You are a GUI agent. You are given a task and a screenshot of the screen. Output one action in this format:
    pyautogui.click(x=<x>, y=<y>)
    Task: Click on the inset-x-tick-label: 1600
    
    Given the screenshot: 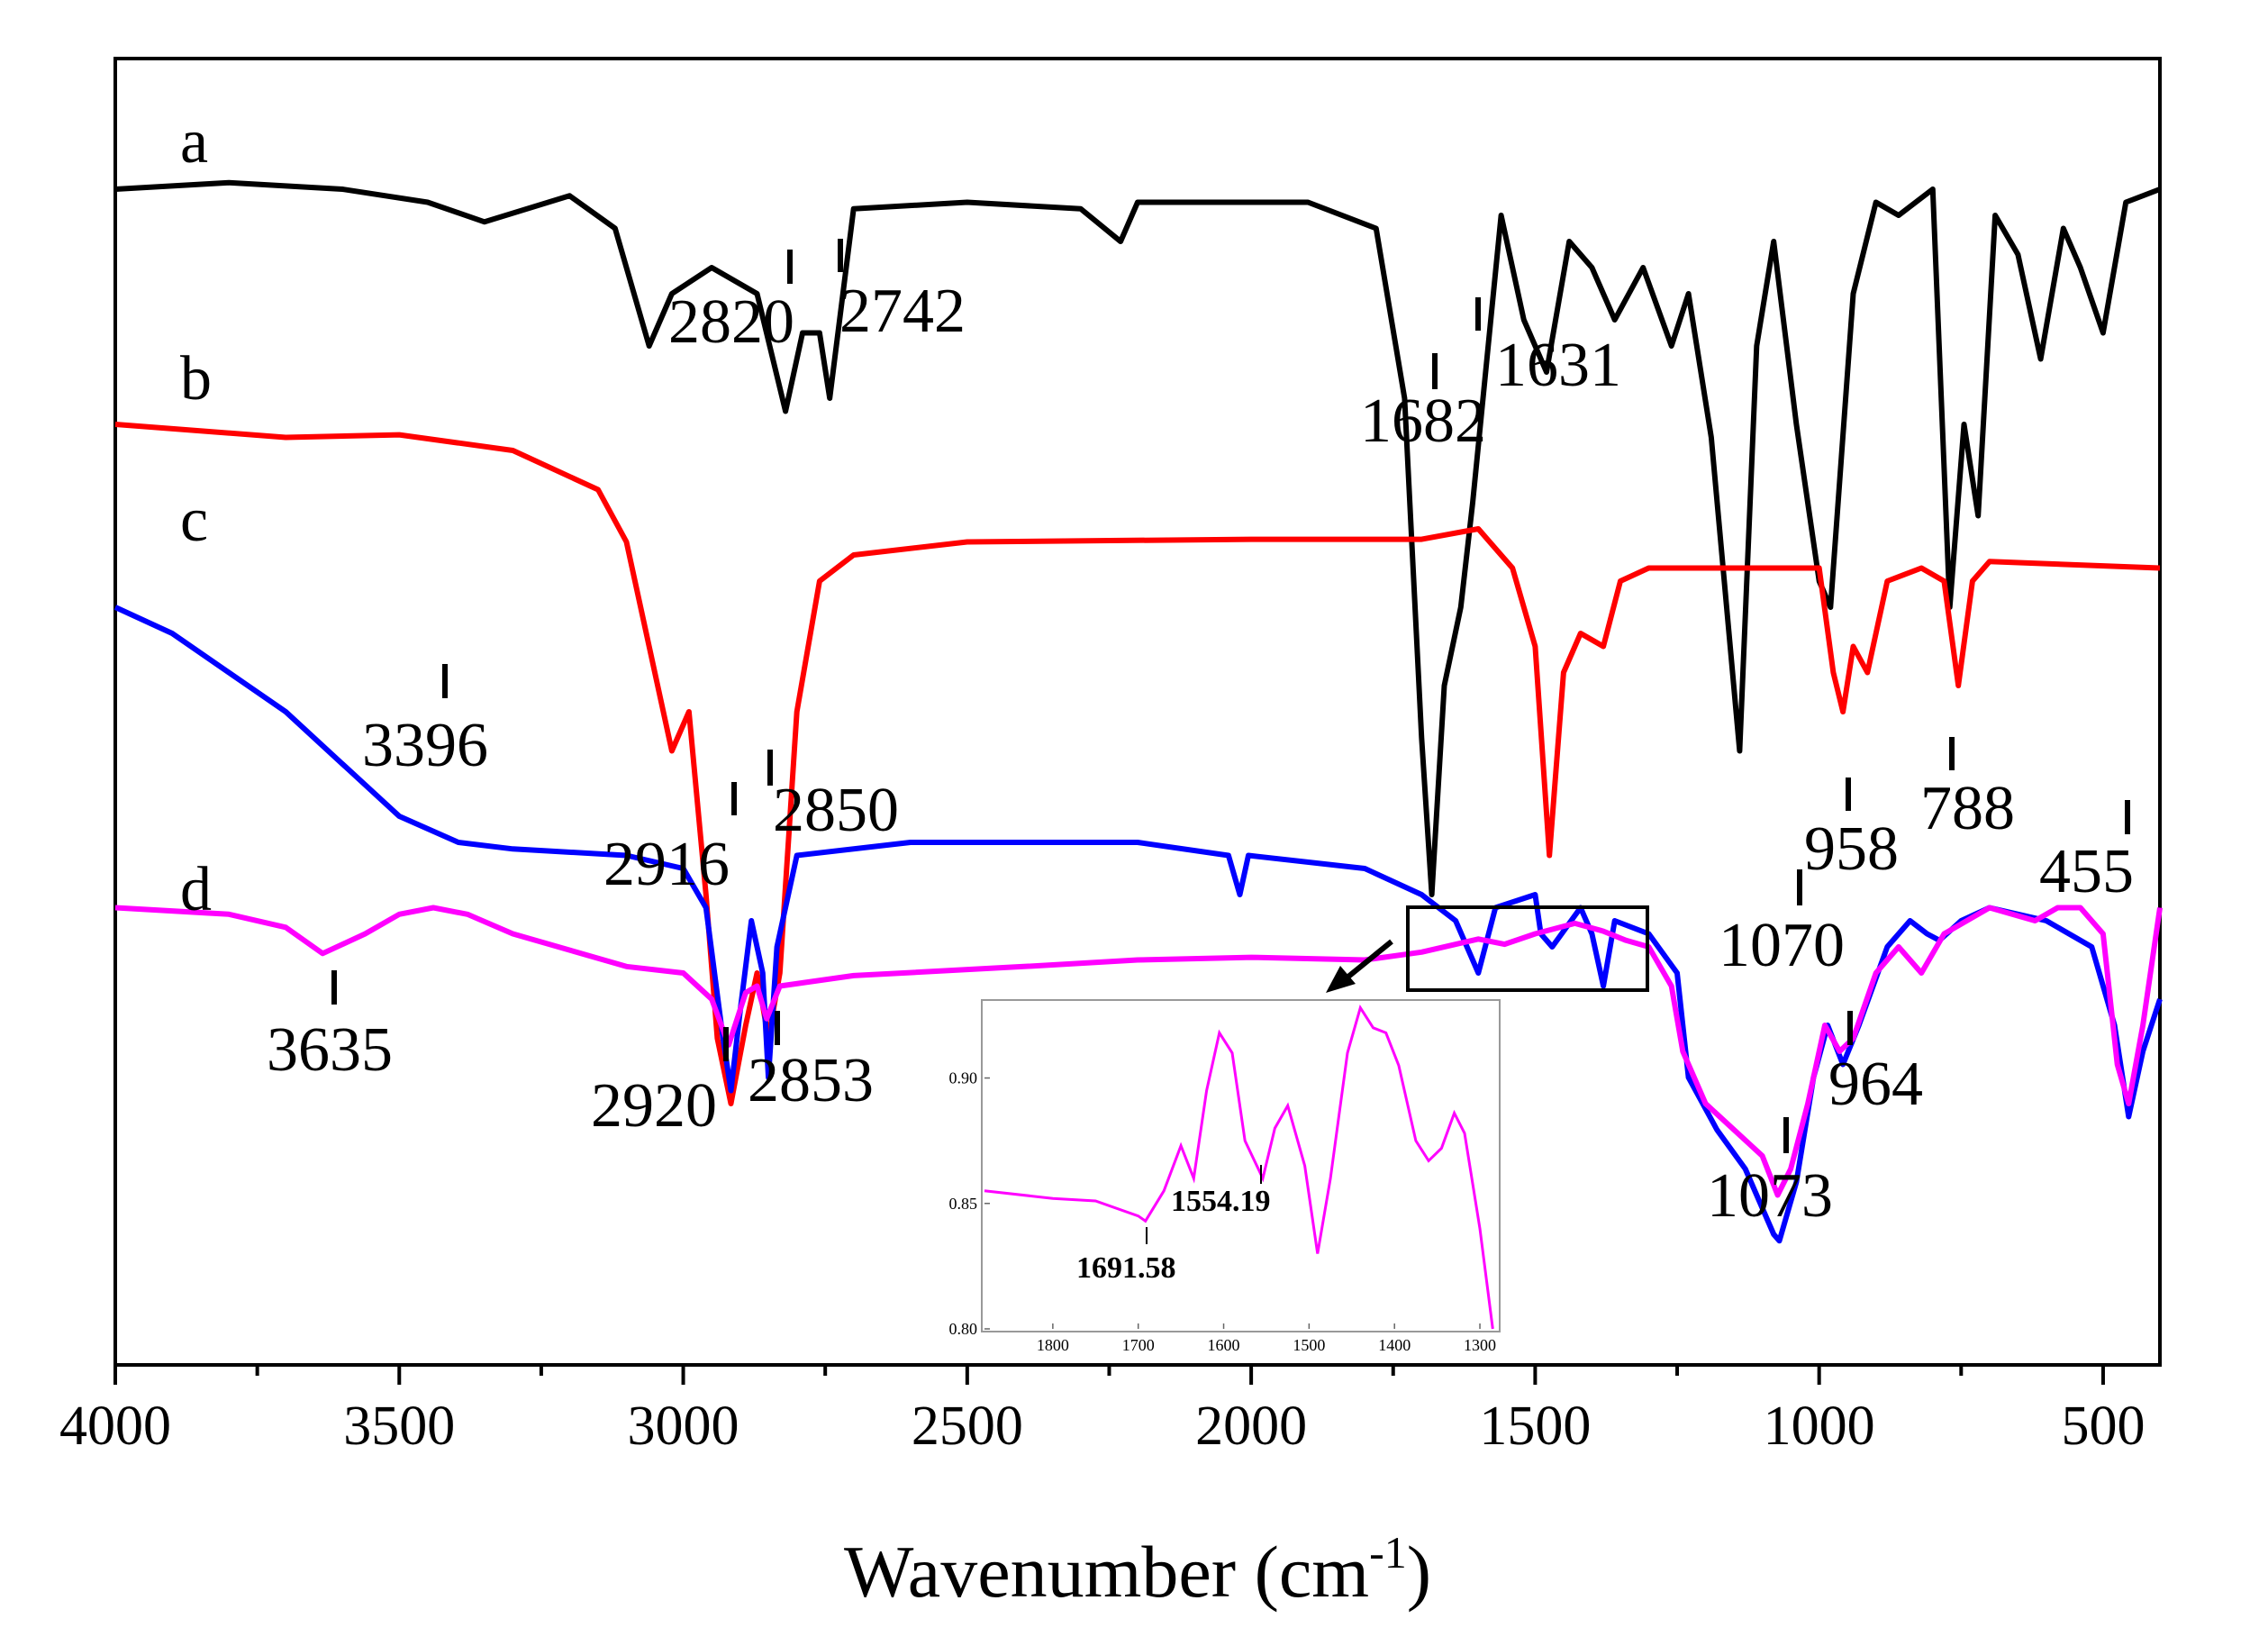 What is the action you would take?
    pyautogui.click(x=1224, y=1345)
    